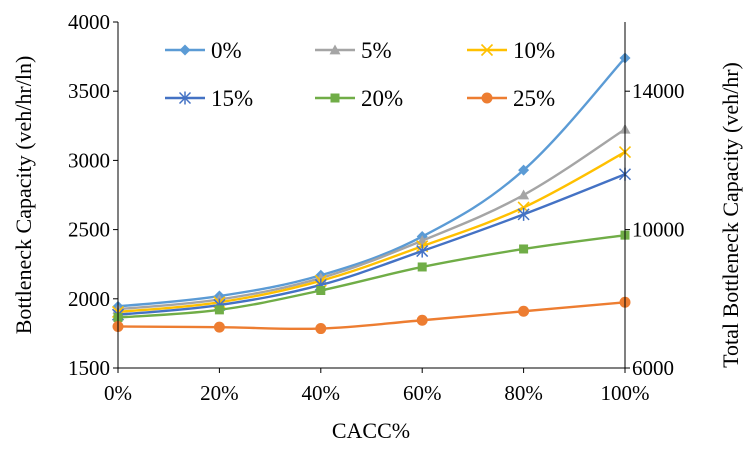 Image resolution: width=746 pixels, height=449 pixels. I want to click on x-tick-label: 60%, so click(422, 393).